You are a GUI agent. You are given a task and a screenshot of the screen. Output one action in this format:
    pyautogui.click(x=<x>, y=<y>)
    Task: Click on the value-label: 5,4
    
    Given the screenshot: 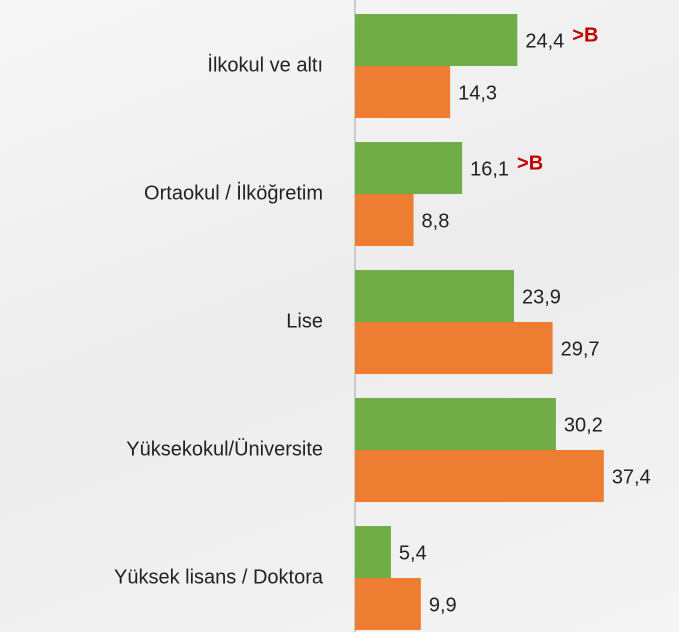 What is the action you would take?
    pyautogui.click(x=413, y=553)
    